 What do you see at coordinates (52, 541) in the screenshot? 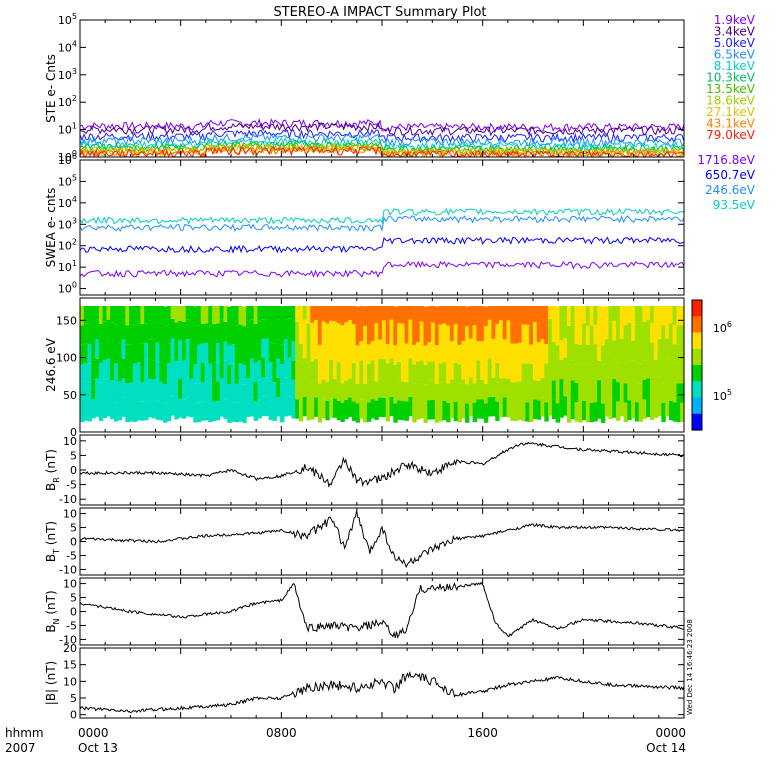
I see `panel-y-label: BT (nT)` at bounding box center [52, 541].